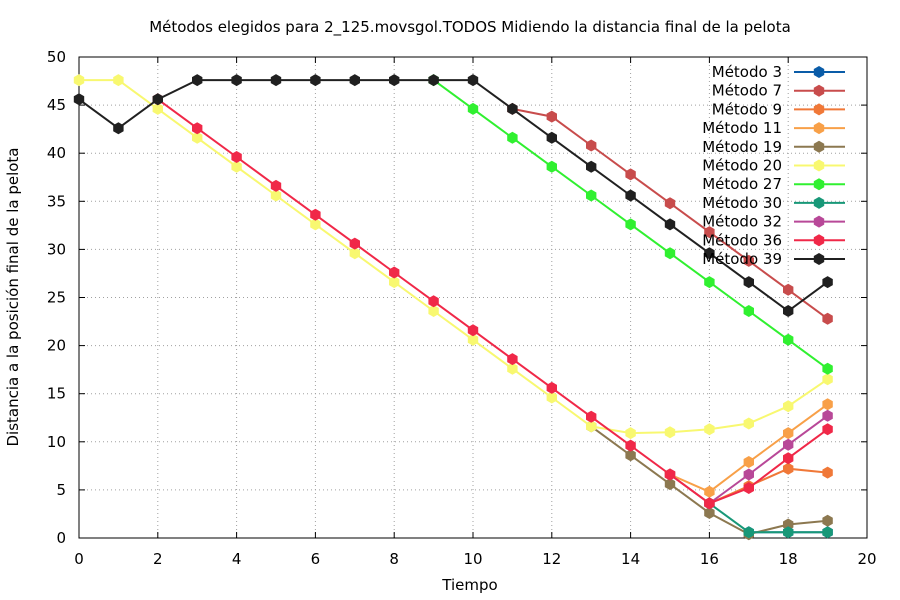 This screenshot has height=600, width=900. What do you see at coordinates (56, 346) in the screenshot?
I see `y-tick-label: 20` at bounding box center [56, 346].